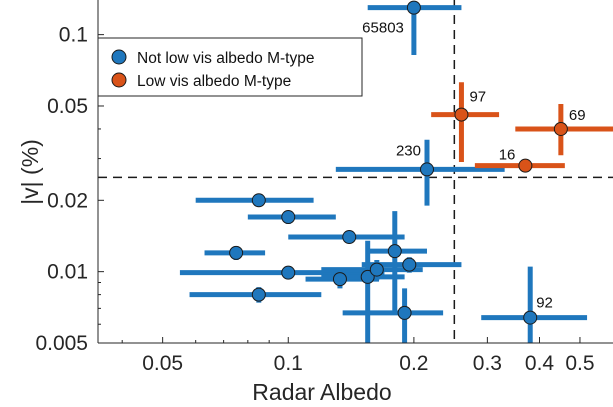 The height and width of the screenshot is (407, 613). What do you see at coordinates (30, 172) in the screenshot?
I see `y-axis-label: |v| (%)` at bounding box center [30, 172].